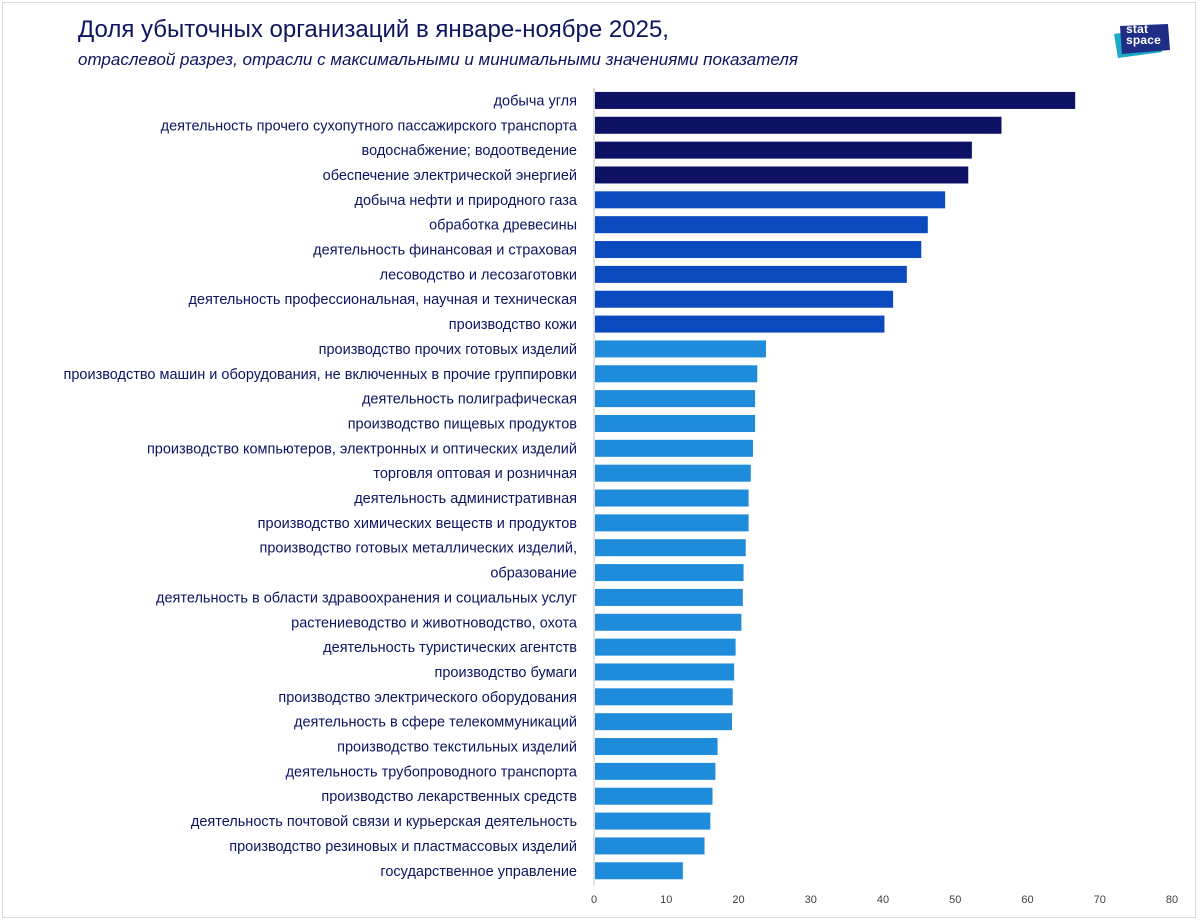 This screenshot has width=1200, height=922. Describe the element at coordinates (465, 499) in the screenshot. I see `category-label: деятельность административная` at that location.